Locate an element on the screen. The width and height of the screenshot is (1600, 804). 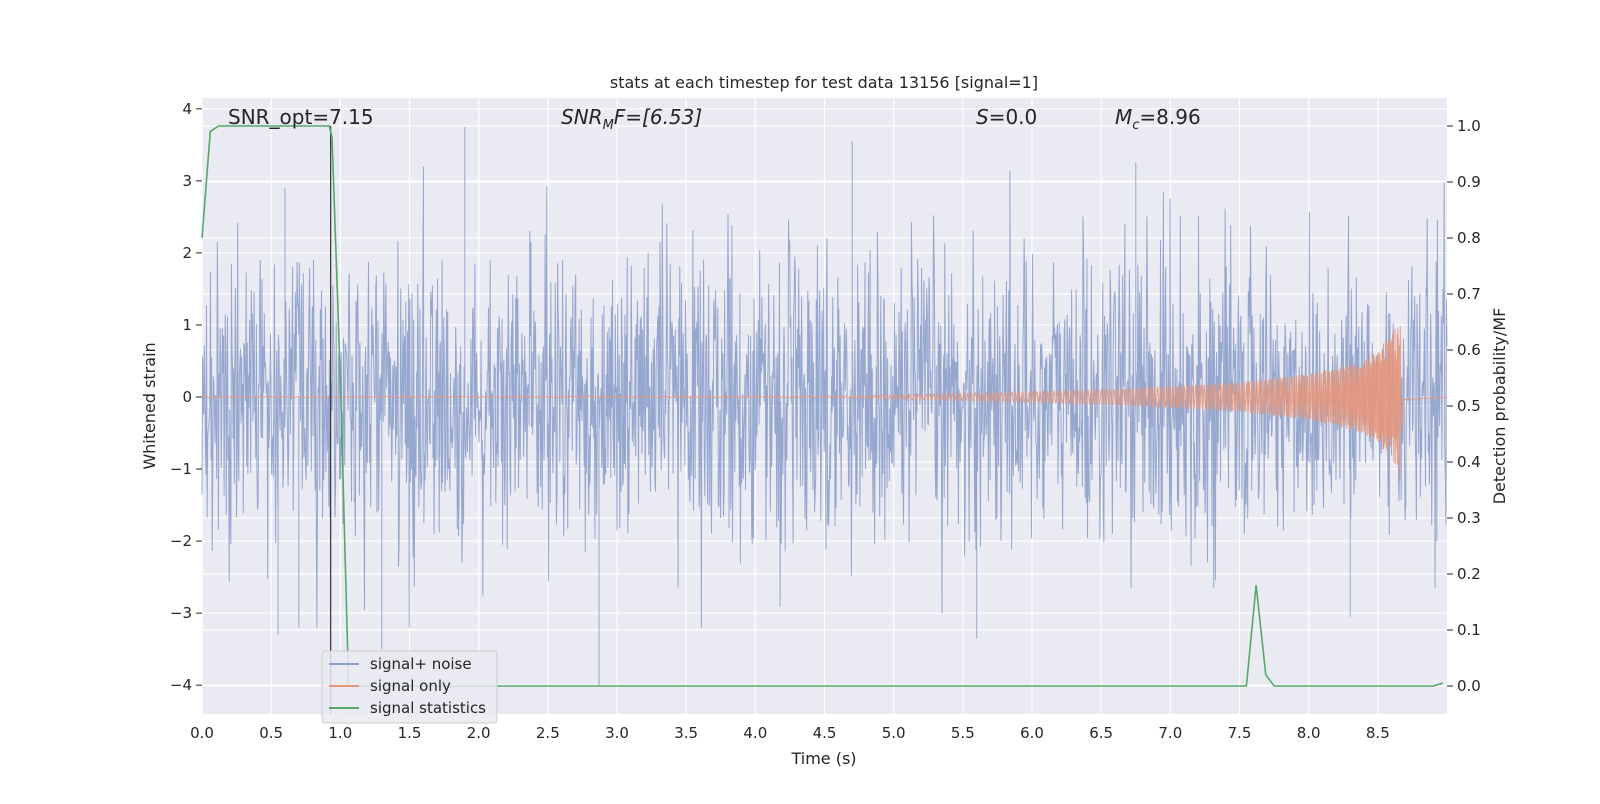
annotation-s: S=0.0 is located at coordinates (1006, 117).